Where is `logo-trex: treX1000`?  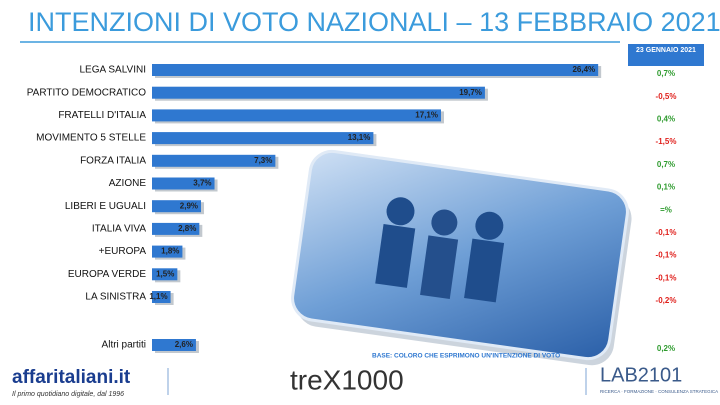 logo-trex: treX1000 is located at coordinates (347, 379).